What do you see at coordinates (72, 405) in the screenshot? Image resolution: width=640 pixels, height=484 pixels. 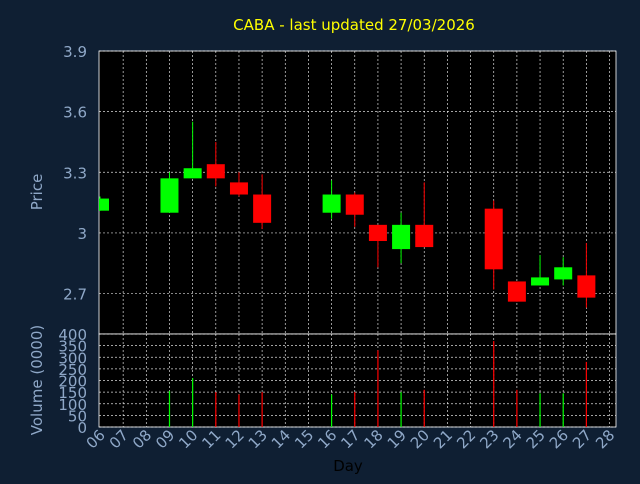 I see `volume-tick-label: 100` at bounding box center [72, 405].